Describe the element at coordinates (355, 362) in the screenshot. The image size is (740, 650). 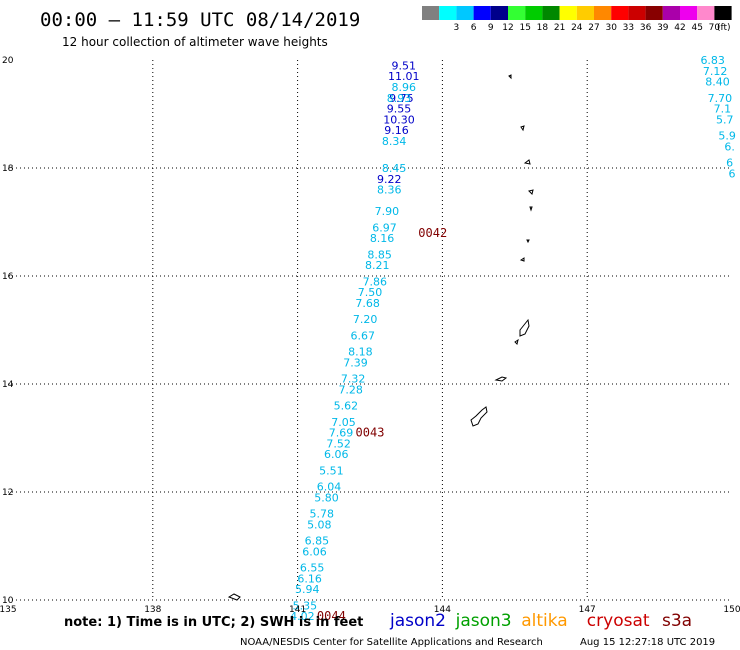
I see `wave-height-value: 7.39` at that location.